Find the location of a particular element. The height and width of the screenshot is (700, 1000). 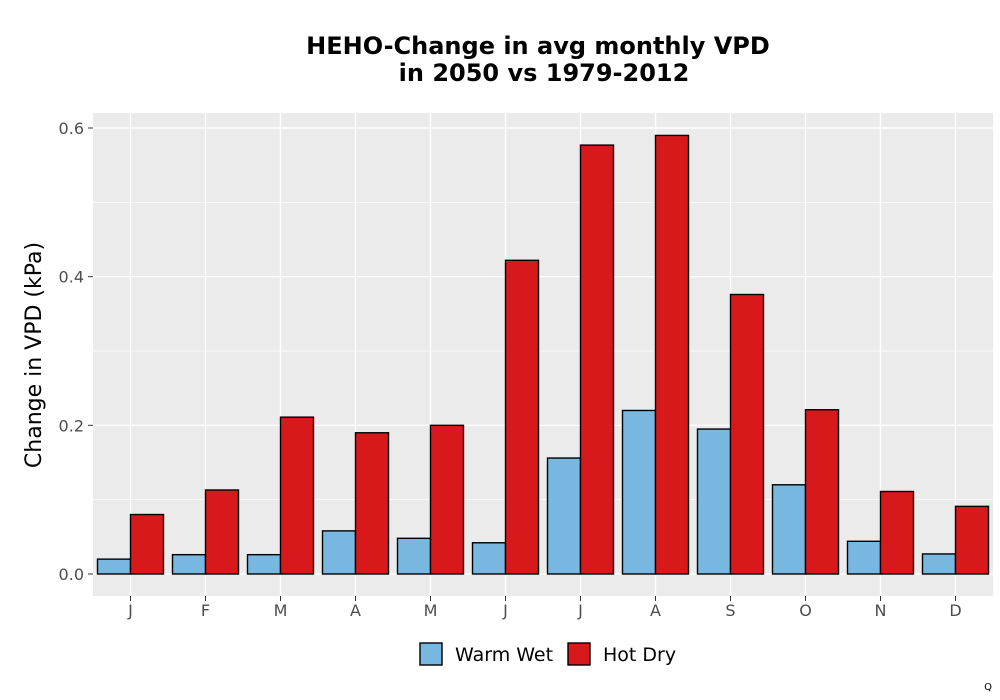

chart-title-line1: HEHO-Change in avg monthly VPD is located at coordinates (538, 46).